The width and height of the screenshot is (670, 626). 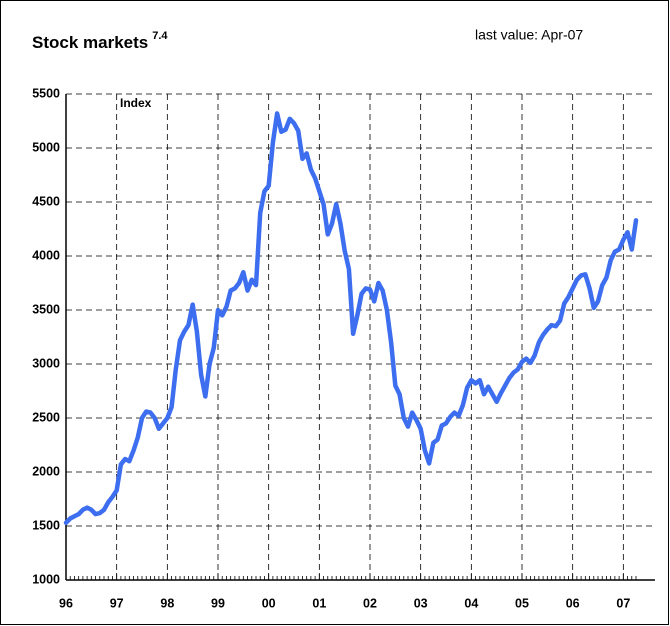 I want to click on y-tick-label: 4500, so click(x=46, y=201).